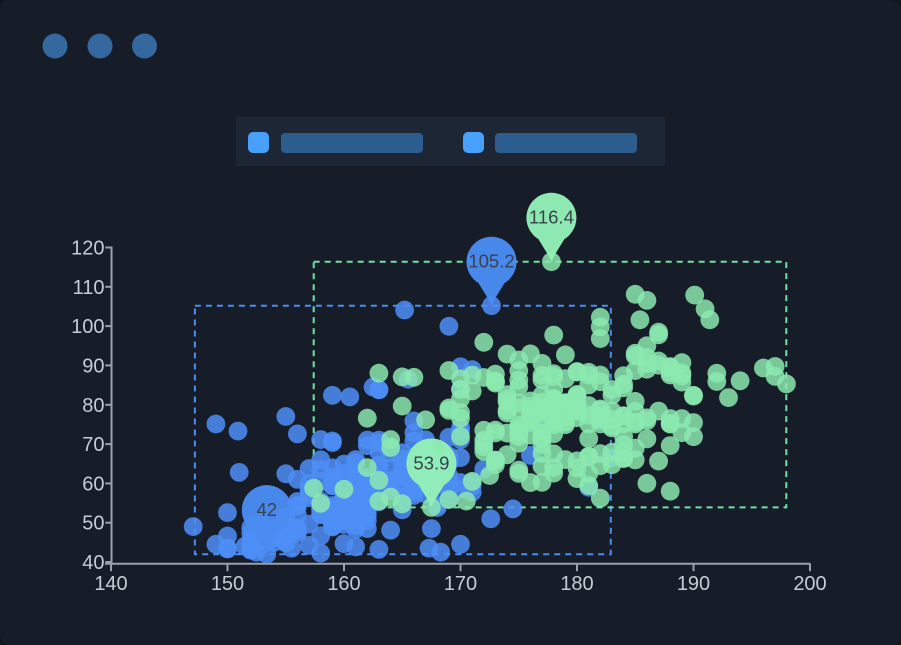  What do you see at coordinates (551, 217) in the screenshot?
I see `svg-text: 116.4` at bounding box center [551, 217].